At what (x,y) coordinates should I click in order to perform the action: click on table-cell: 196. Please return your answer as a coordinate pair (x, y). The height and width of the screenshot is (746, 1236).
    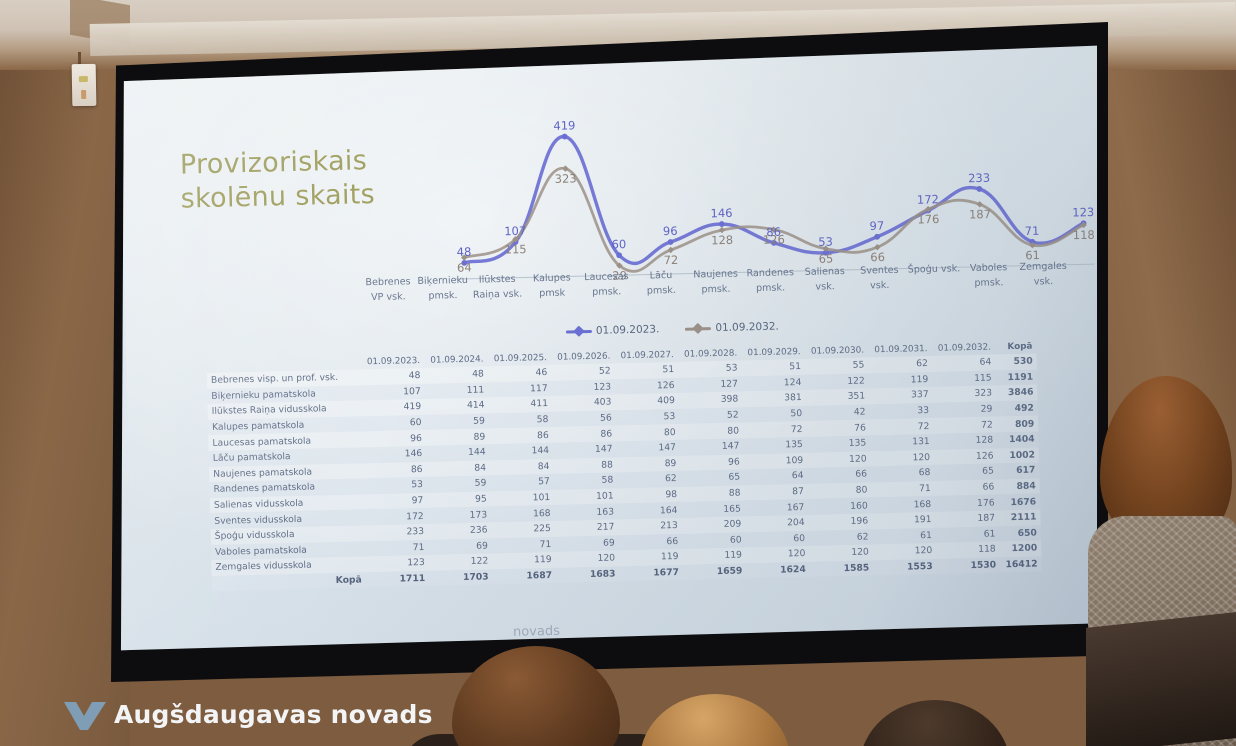
    Looking at the image, I should click on (859, 521).